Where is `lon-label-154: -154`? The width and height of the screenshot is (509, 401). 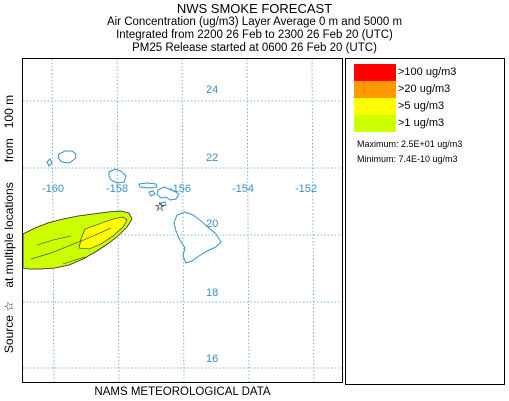 lon-label-154: -154 is located at coordinates (243, 189).